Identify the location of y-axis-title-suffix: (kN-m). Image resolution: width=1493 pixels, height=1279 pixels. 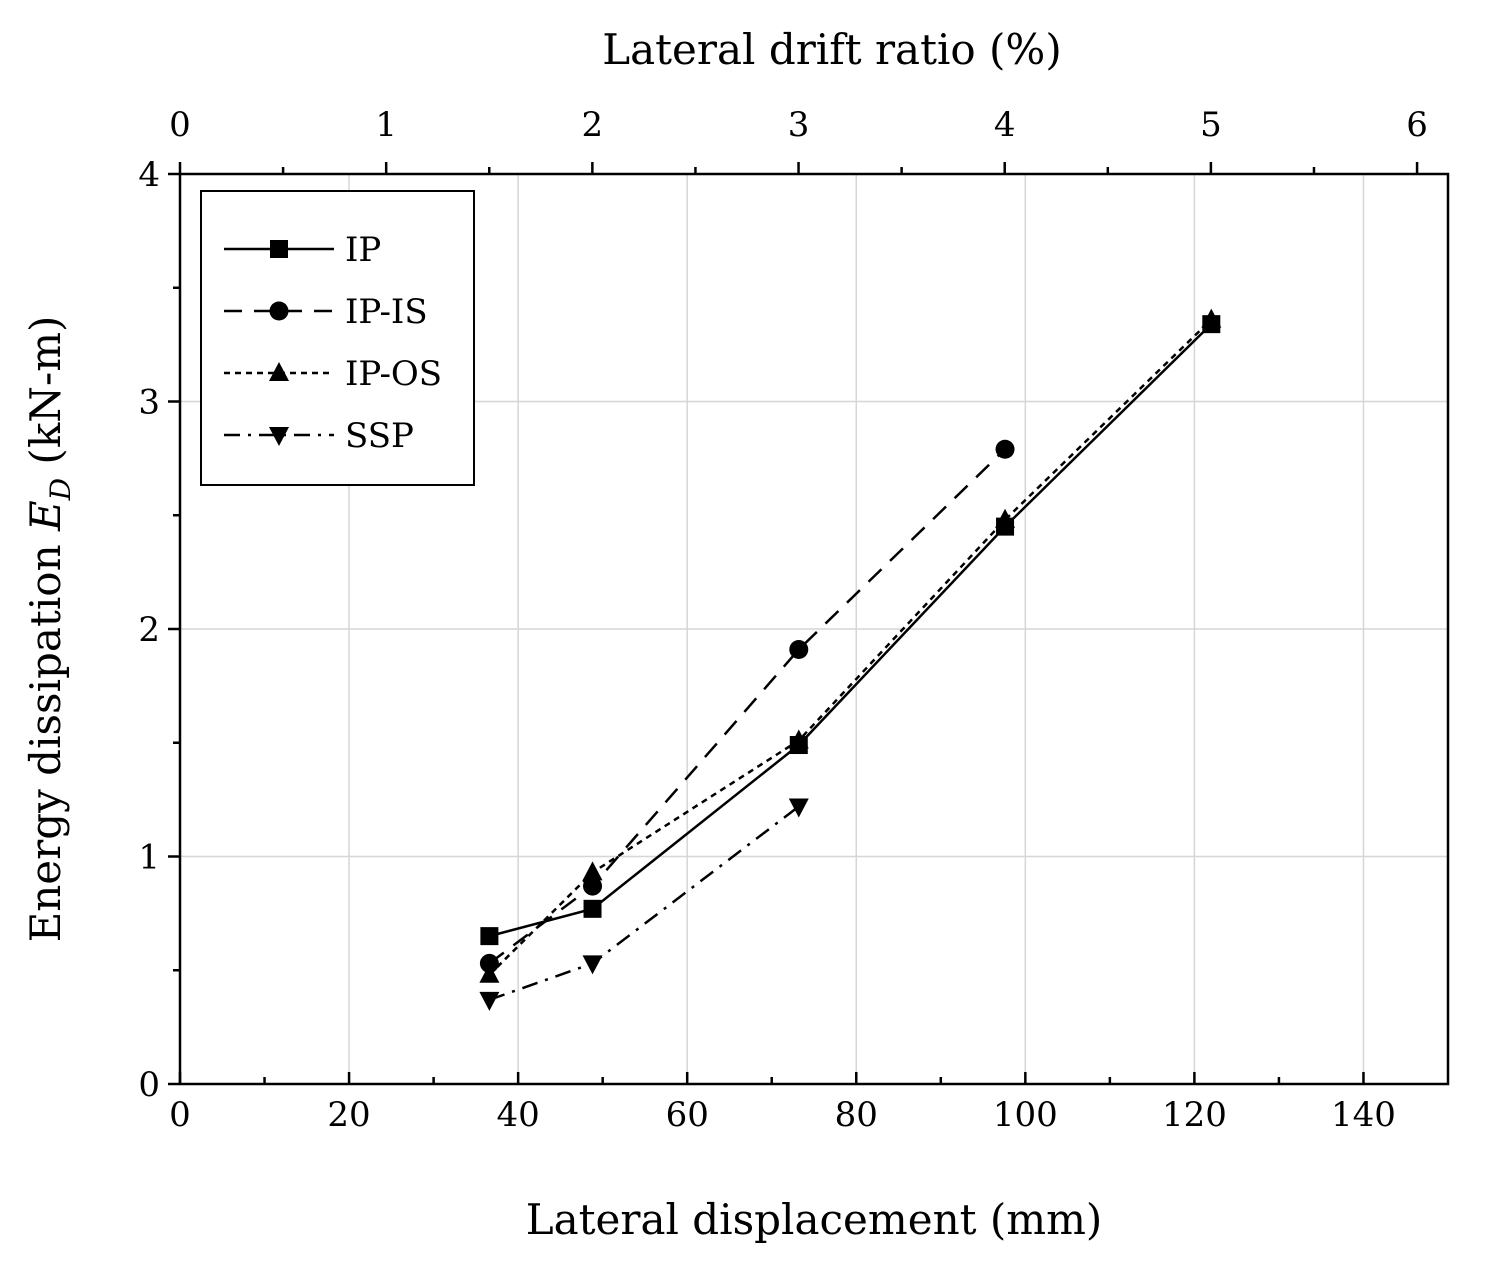
(45, 397).